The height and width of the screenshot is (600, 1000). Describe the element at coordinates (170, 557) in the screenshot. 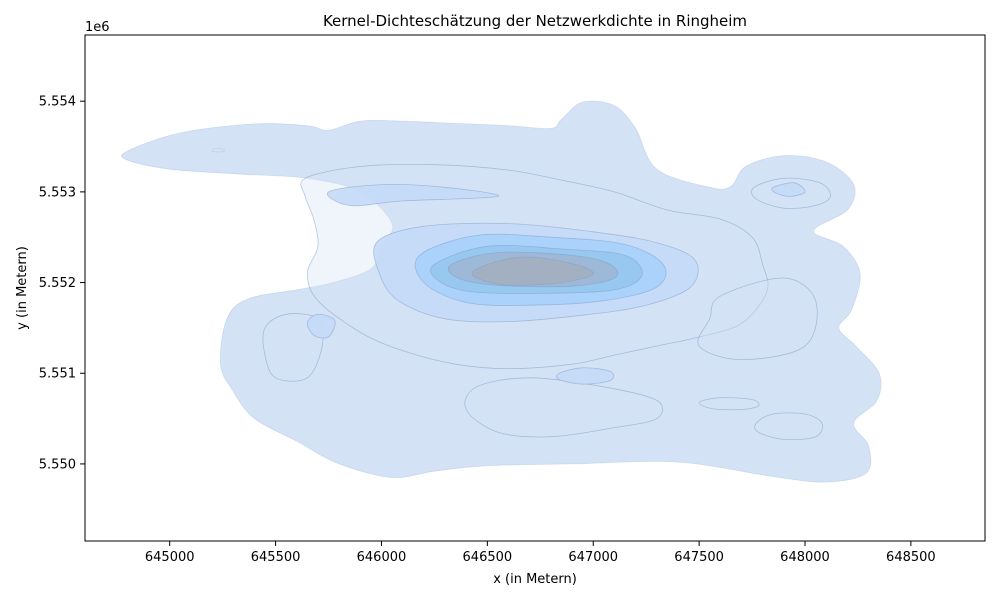

I see `x-tick-label: 645000` at that location.